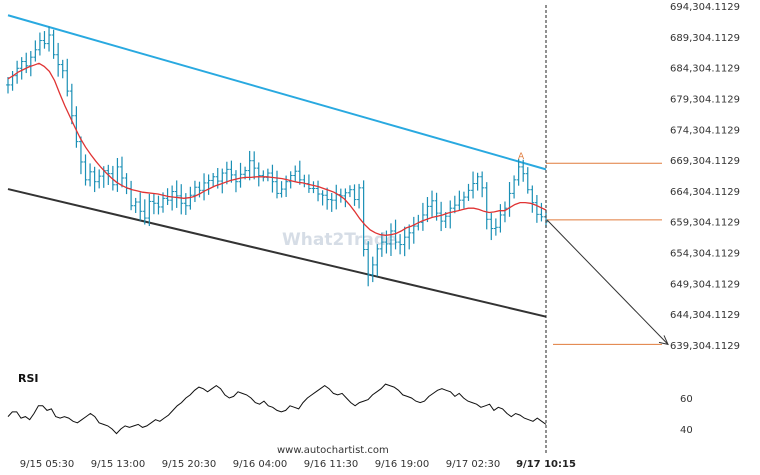 This screenshot has height=475, width=760. I want to click on watermark: What2Trade, so click(340, 240).